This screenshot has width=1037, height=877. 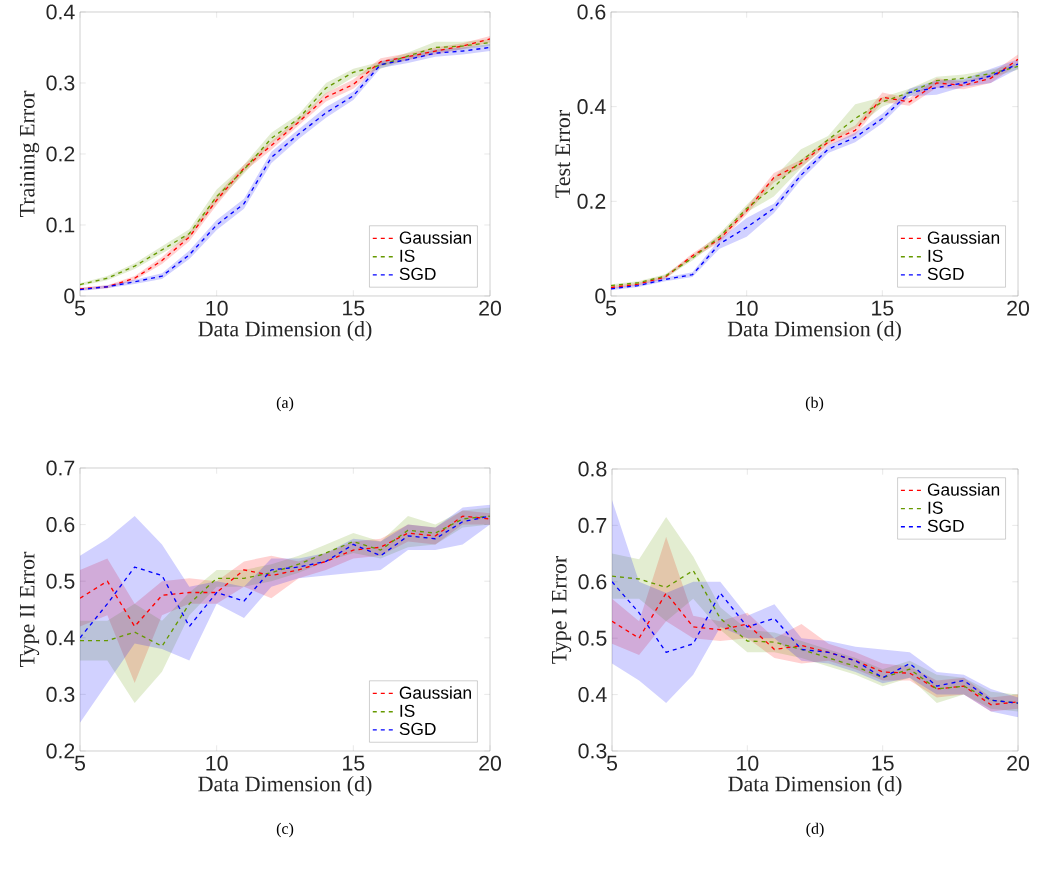 I want to click on y-axis-title: Type I Error, so click(x=562, y=609).